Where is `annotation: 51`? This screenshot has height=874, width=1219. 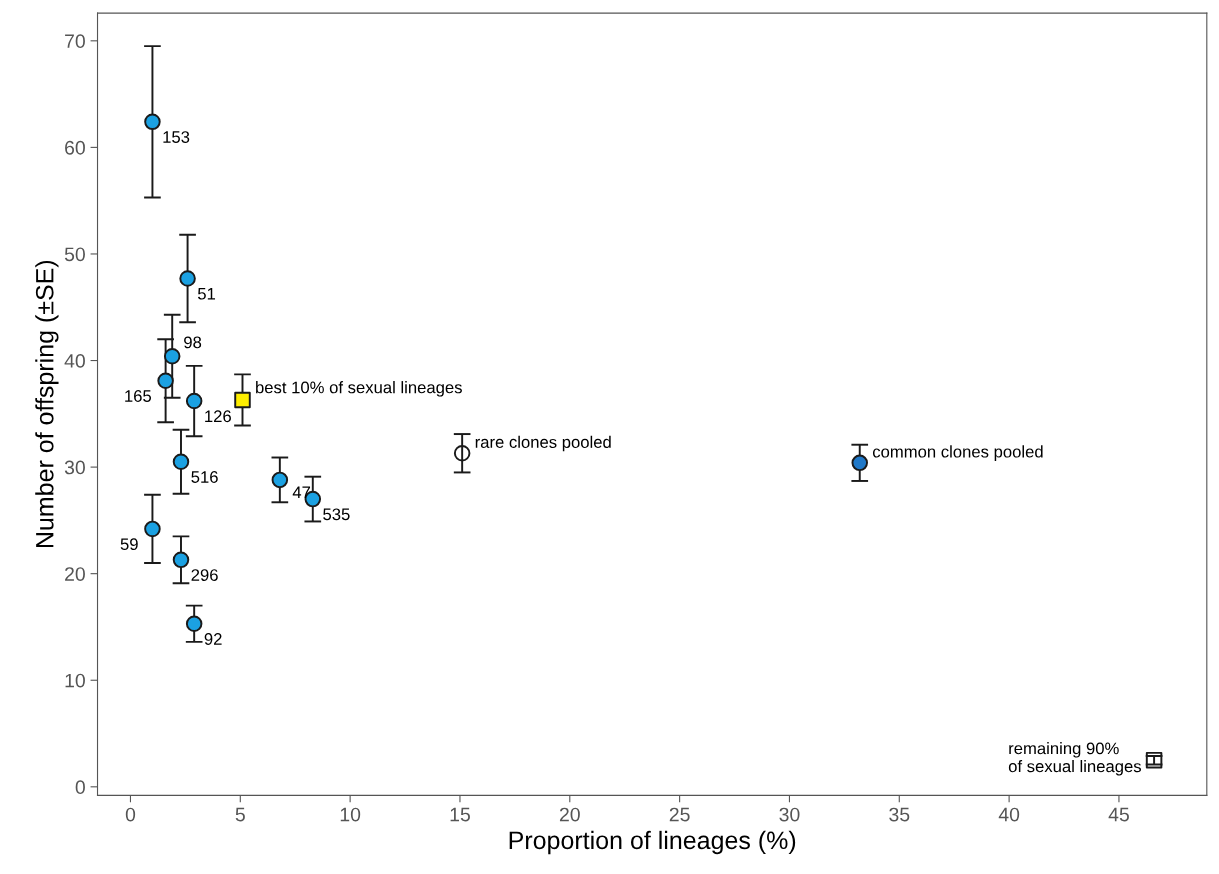 annotation: 51 is located at coordinates (206, 293).